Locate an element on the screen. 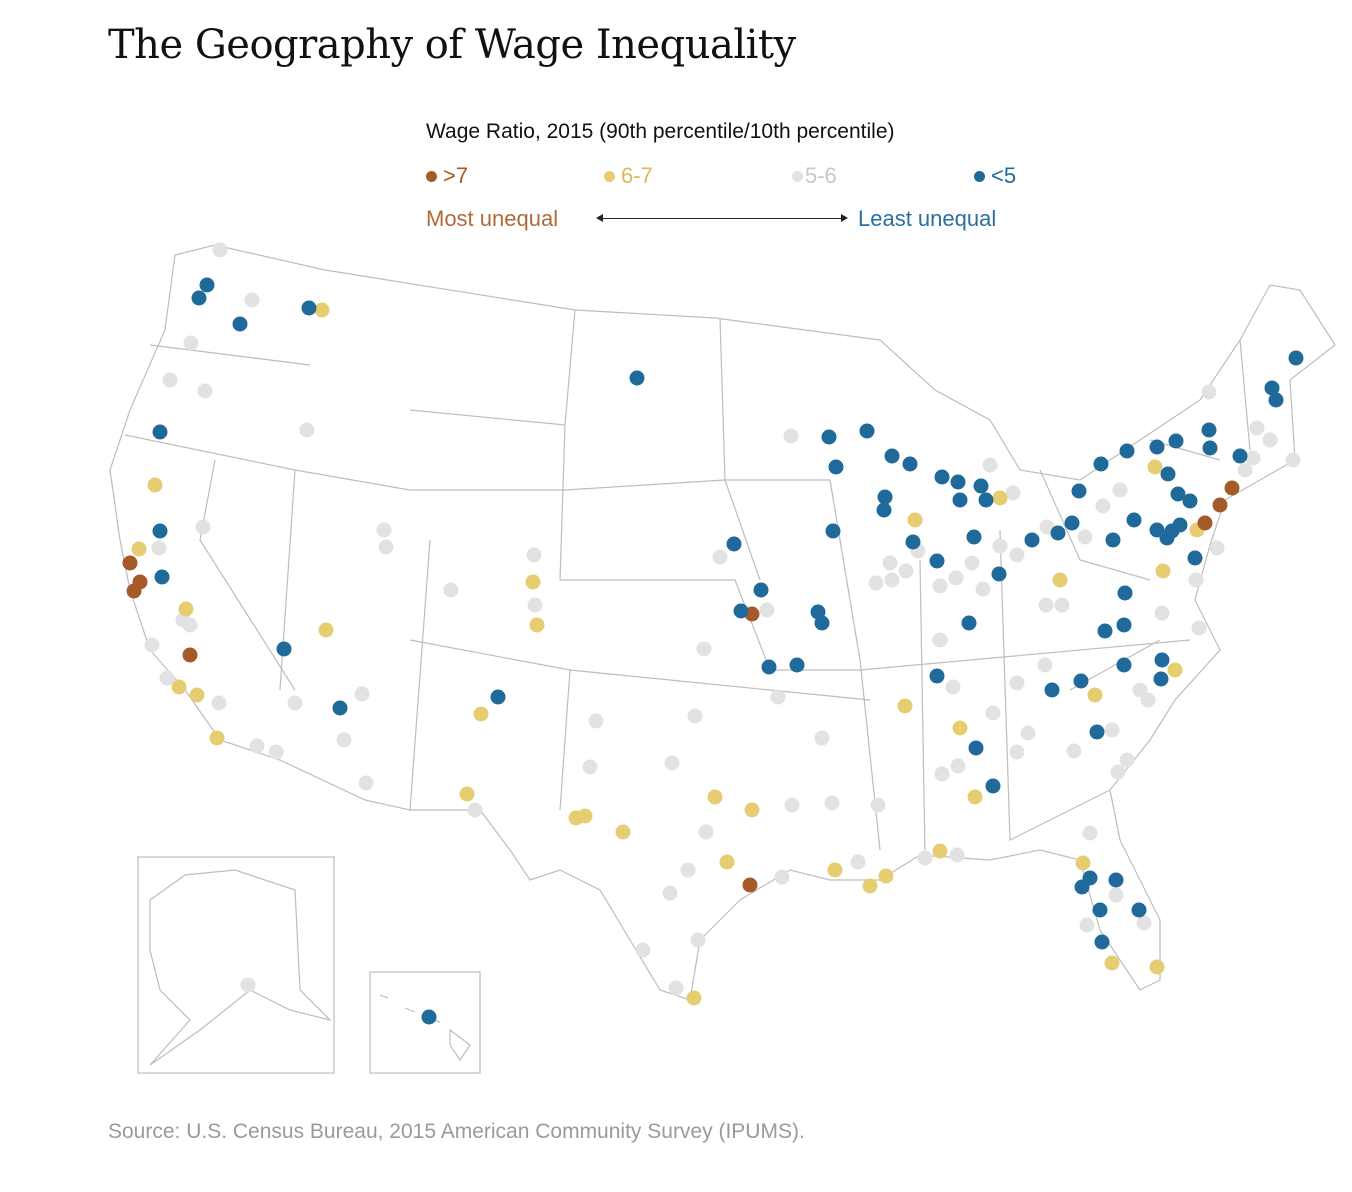  legend-label: <5 is located at coordinates (1004, 175).